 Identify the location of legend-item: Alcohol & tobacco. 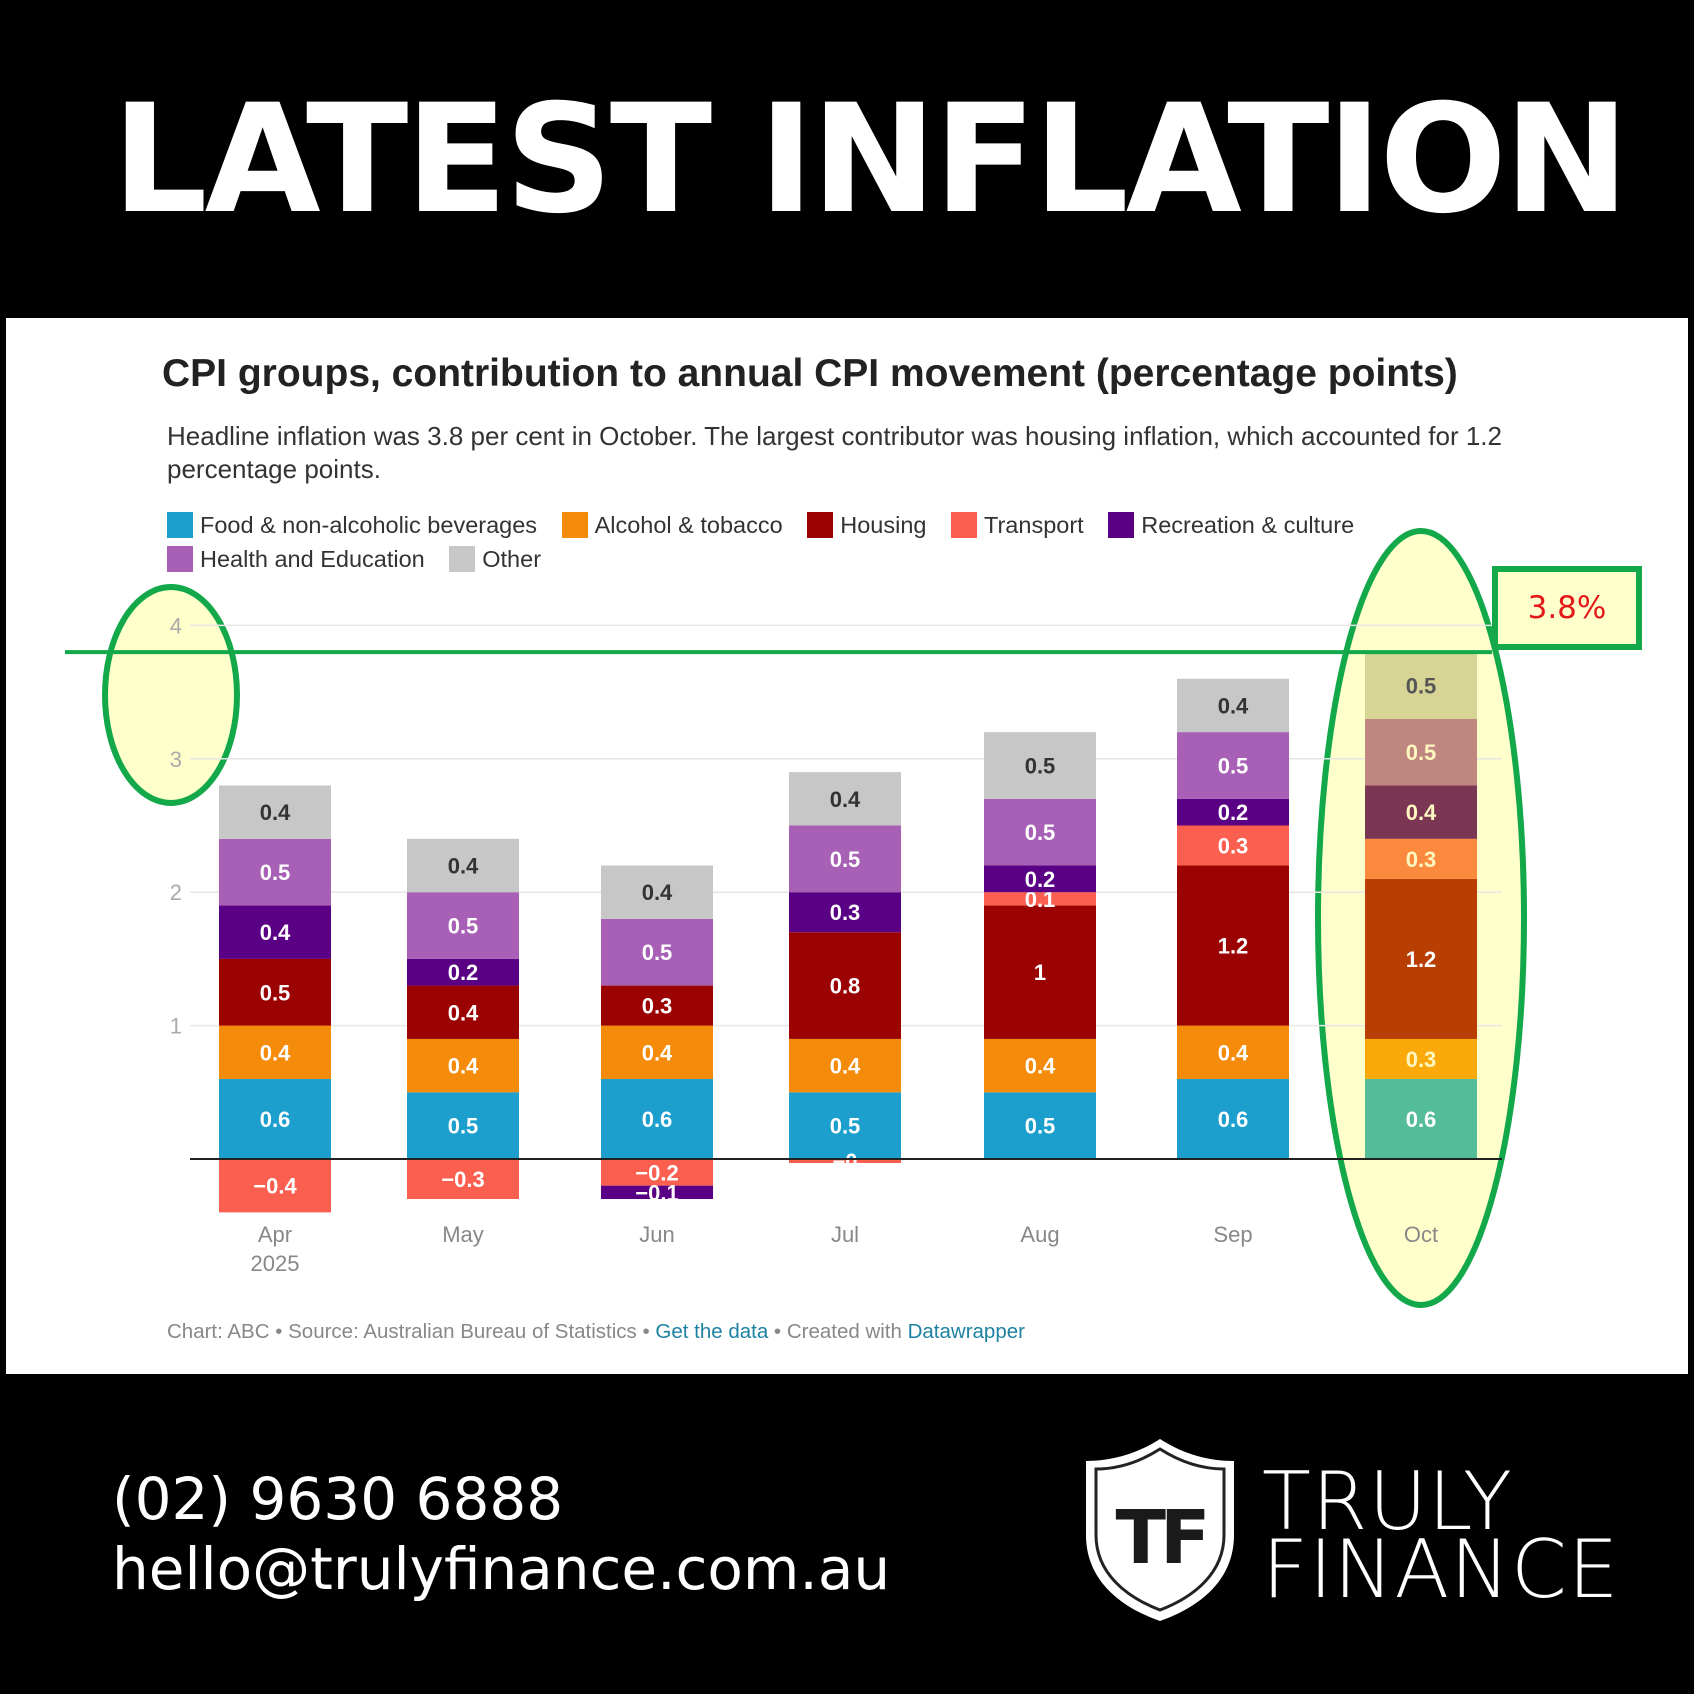
(672, 525).